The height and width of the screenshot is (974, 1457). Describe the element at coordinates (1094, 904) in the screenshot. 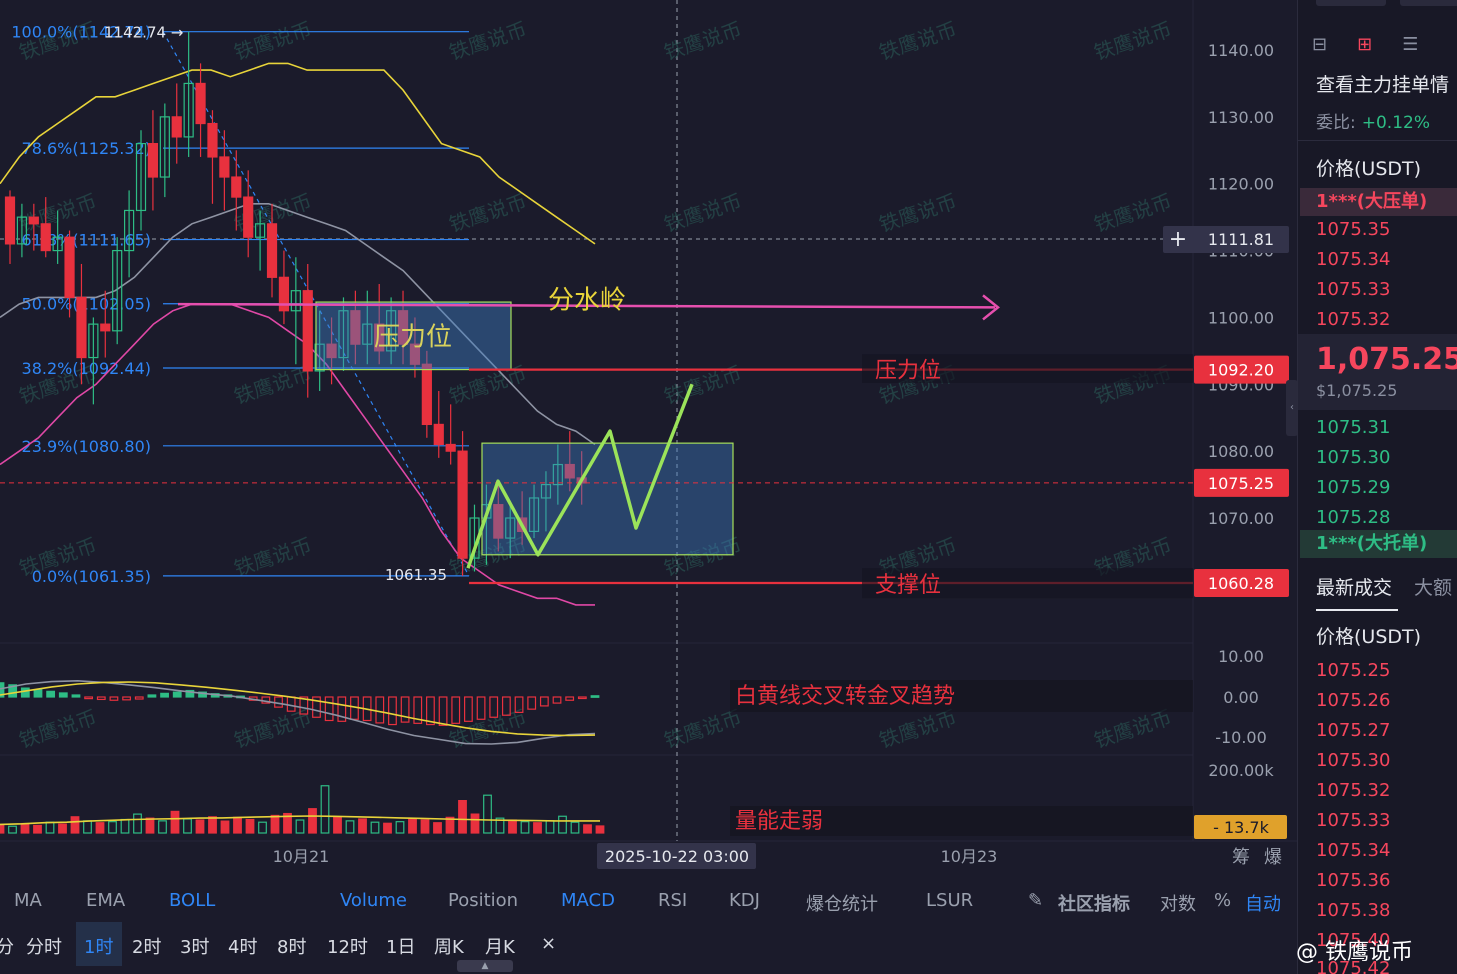

I see `community-indicators: 社区指标` at that location.